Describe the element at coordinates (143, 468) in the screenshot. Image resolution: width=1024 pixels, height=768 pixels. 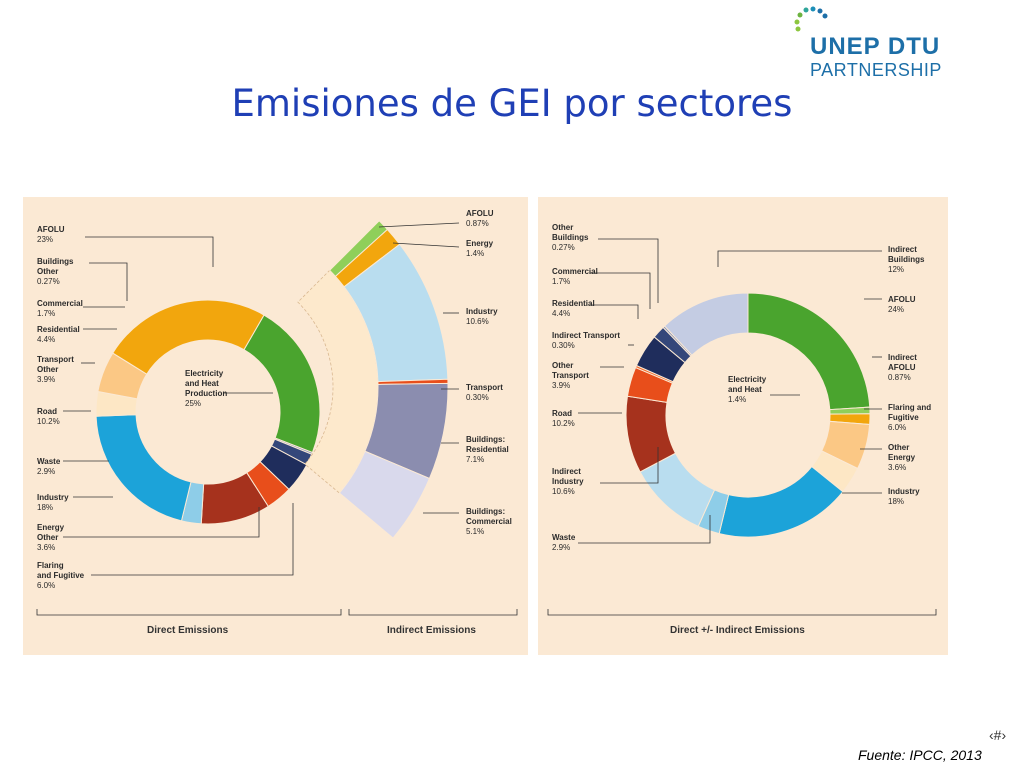
I see `direct-slice-industry` at that location.